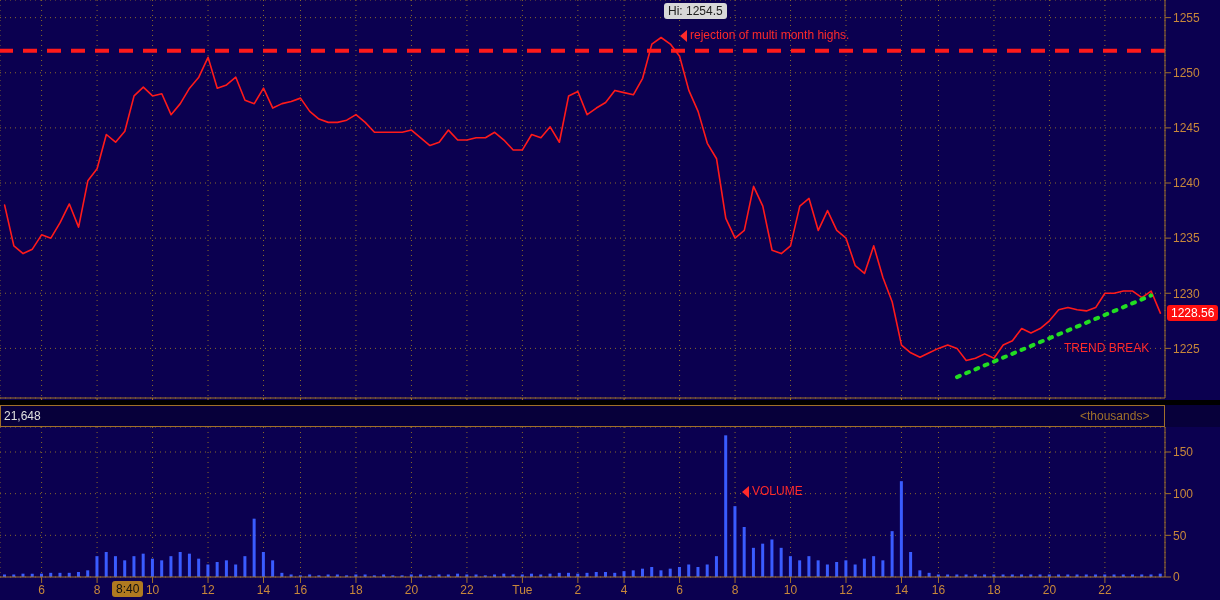 The height and width of the screenshot is (600, 1220). Describe the element at coordinates (1183, 452) in the screenshot. I see `y-tick-label: 150` at that location.